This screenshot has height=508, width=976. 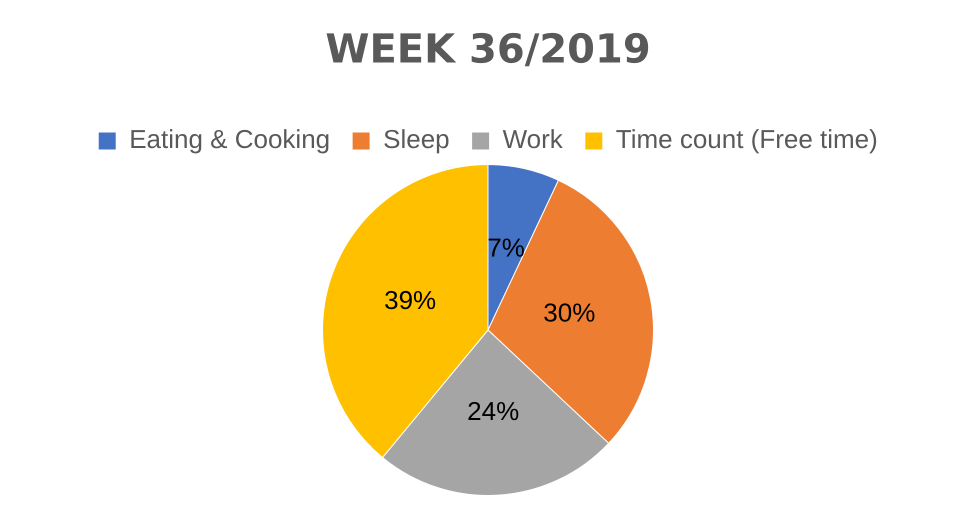 What do you see at coordinates (493, 411) in the screenshot?
I see `data-label: 24%` at bounding box center [493, 411].